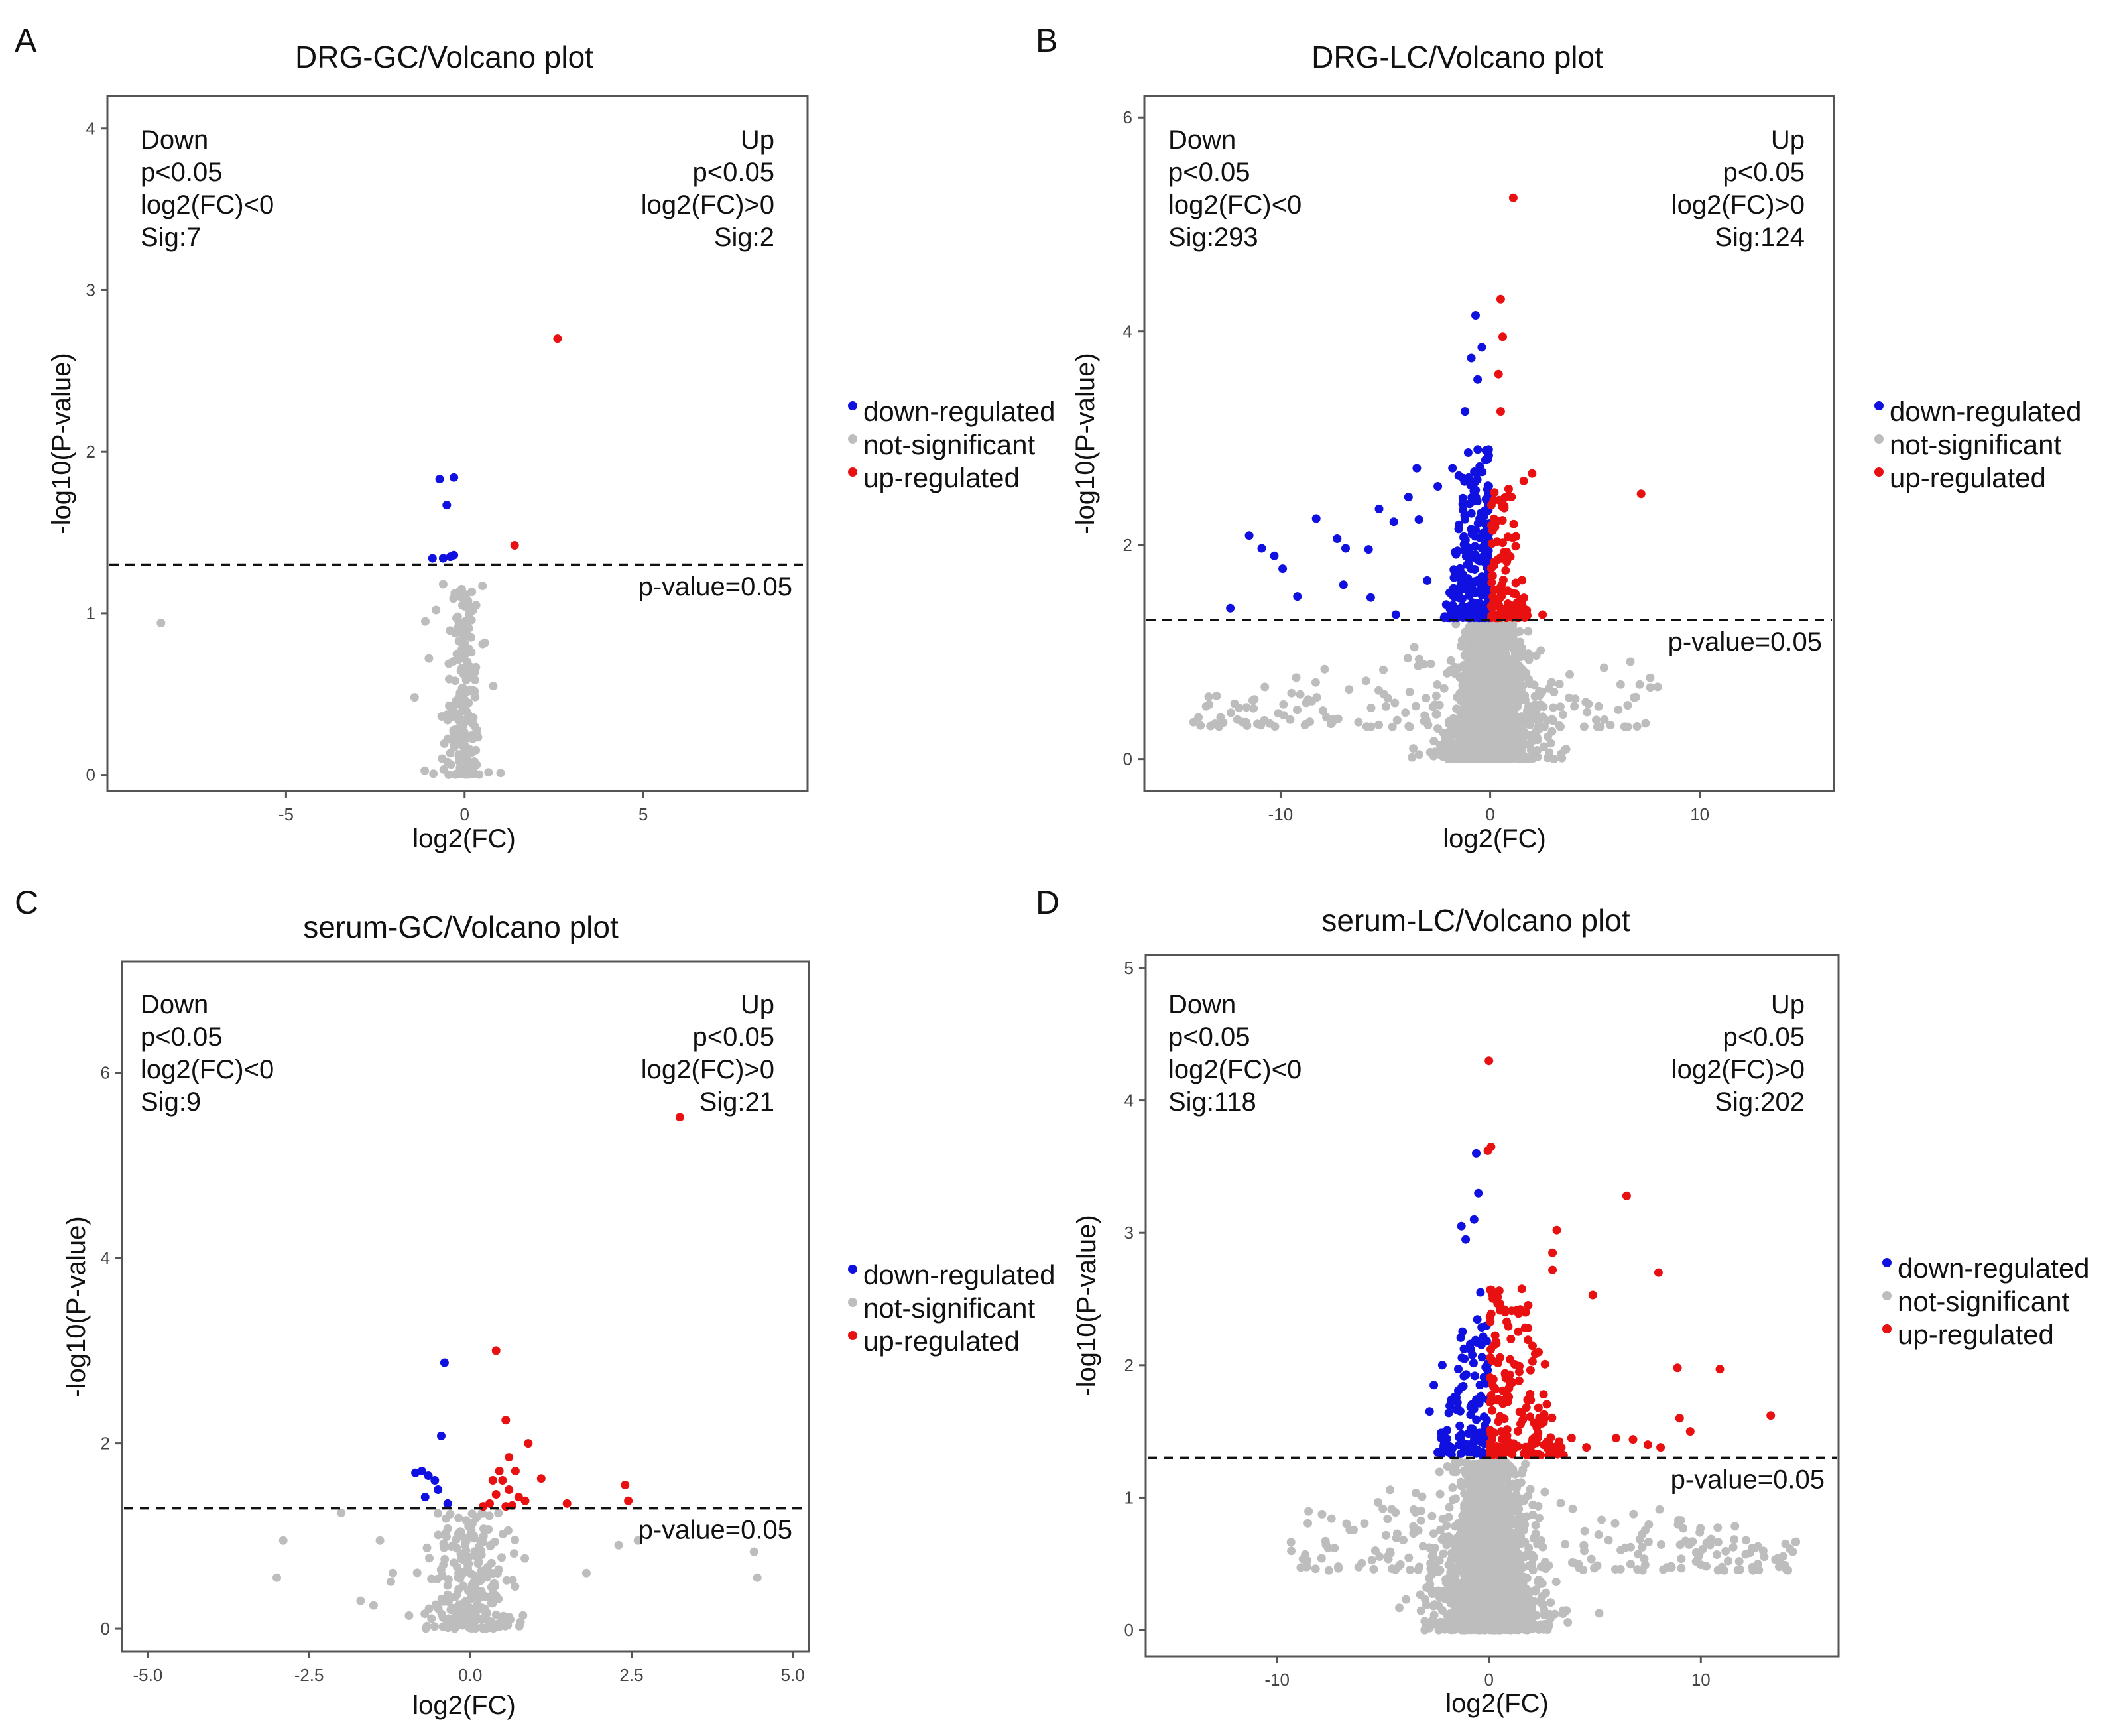 This screenshot has width=2119, height=1736. What do you see at coordinates (464, 814) in the screenshot?
I see `x-tick-label: 0` at bounding box center [464, 814].